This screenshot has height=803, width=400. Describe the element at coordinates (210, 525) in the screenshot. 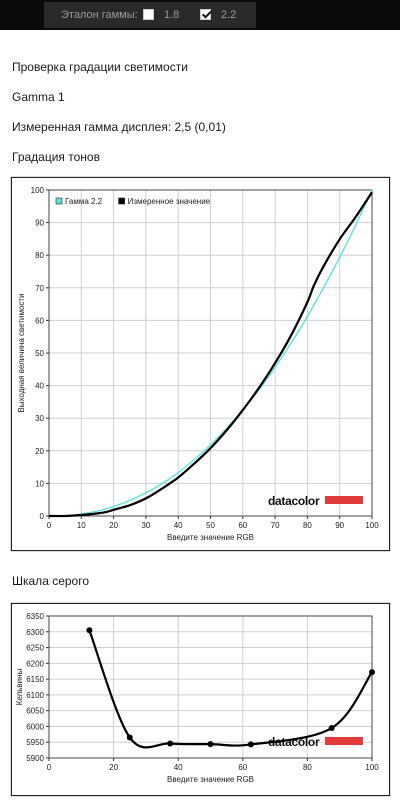

I see `x-tick-label: 50` at that location.